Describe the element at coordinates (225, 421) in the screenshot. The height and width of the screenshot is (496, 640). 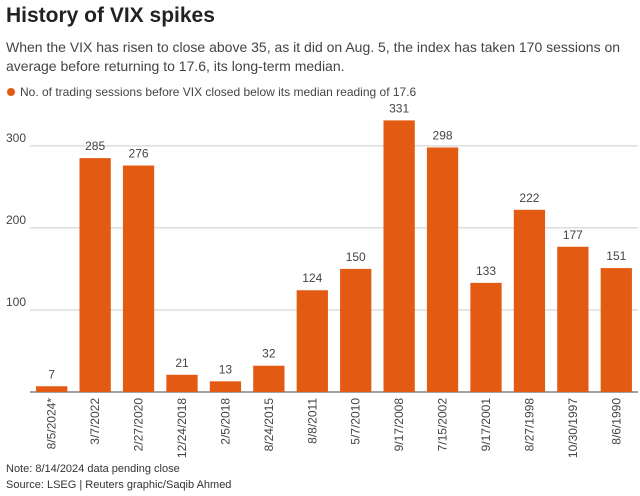
I see `x-tick-label: 2/5/2018` at that location.